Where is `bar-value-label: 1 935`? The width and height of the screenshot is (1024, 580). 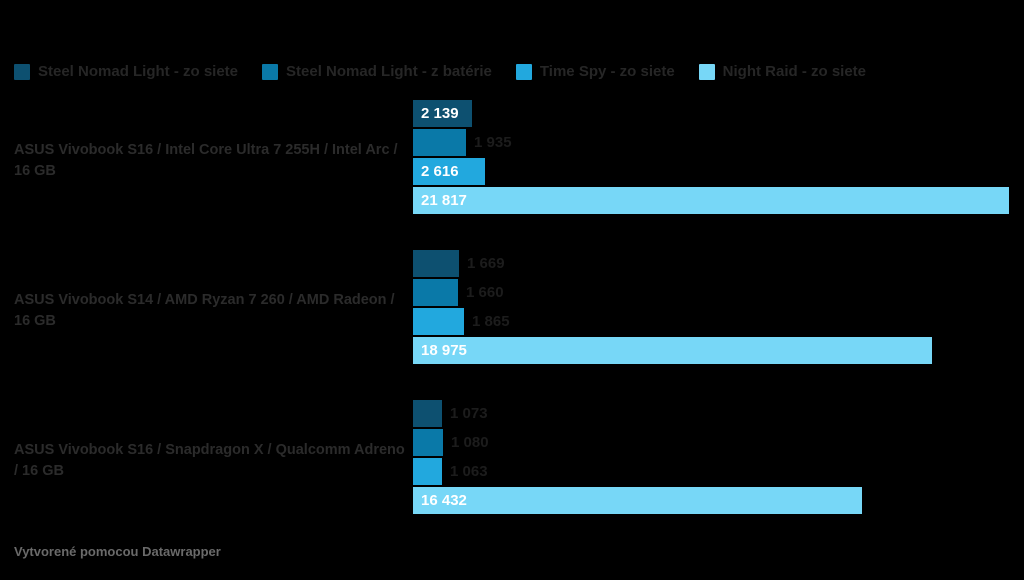
bar-value-label: 1 935 is located at coordinates (493, 142).